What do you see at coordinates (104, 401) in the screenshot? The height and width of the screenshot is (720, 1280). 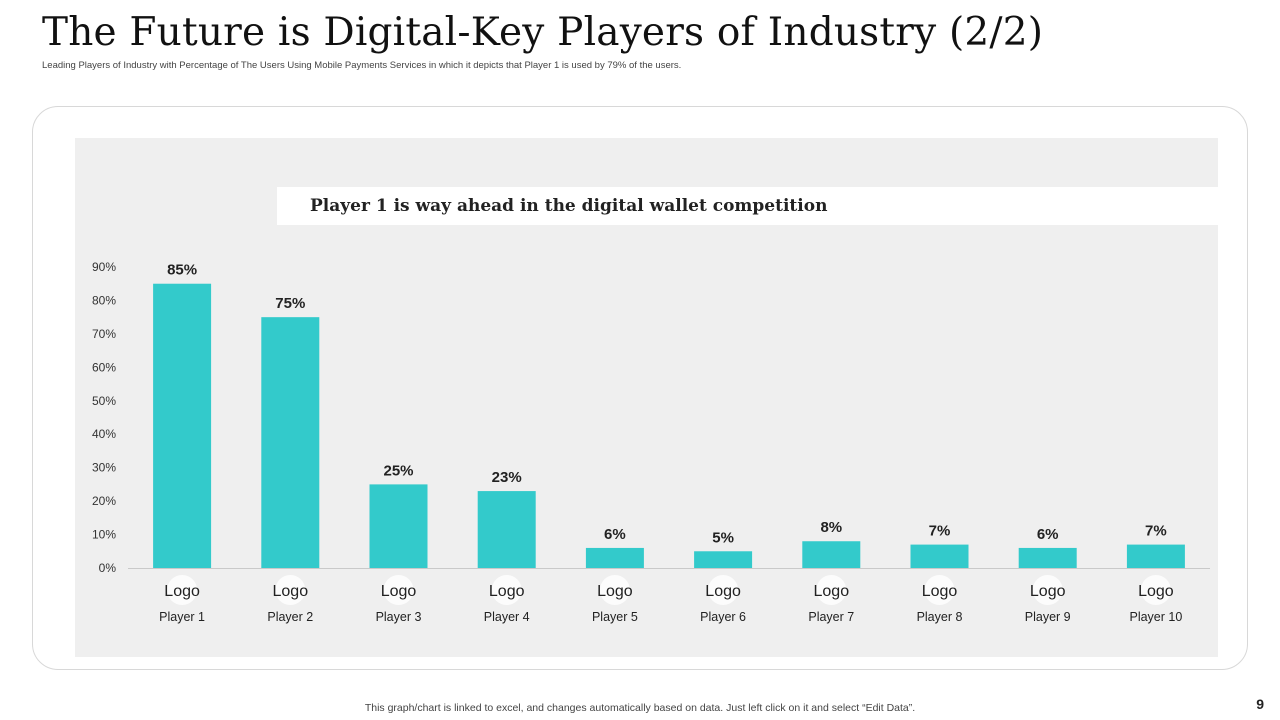 I see `y-tick-label: 50%` at bounding box center [104, 401].